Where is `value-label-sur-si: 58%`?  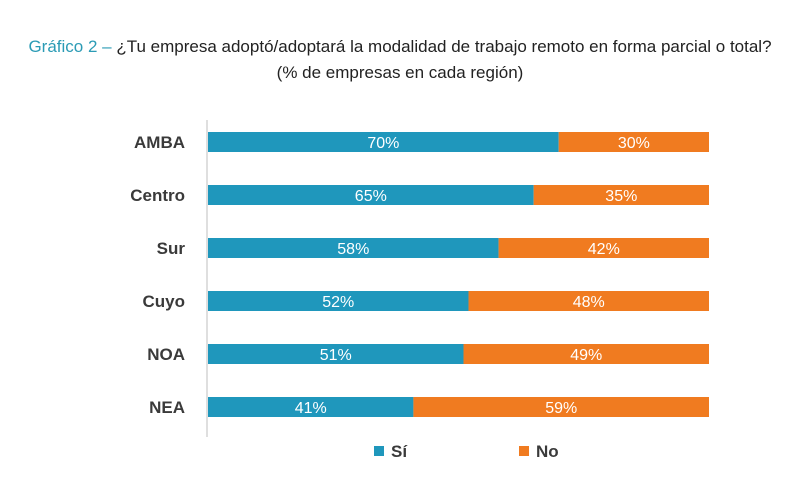
value-label-sur-si: 58% is located at coordinates (353, 249).